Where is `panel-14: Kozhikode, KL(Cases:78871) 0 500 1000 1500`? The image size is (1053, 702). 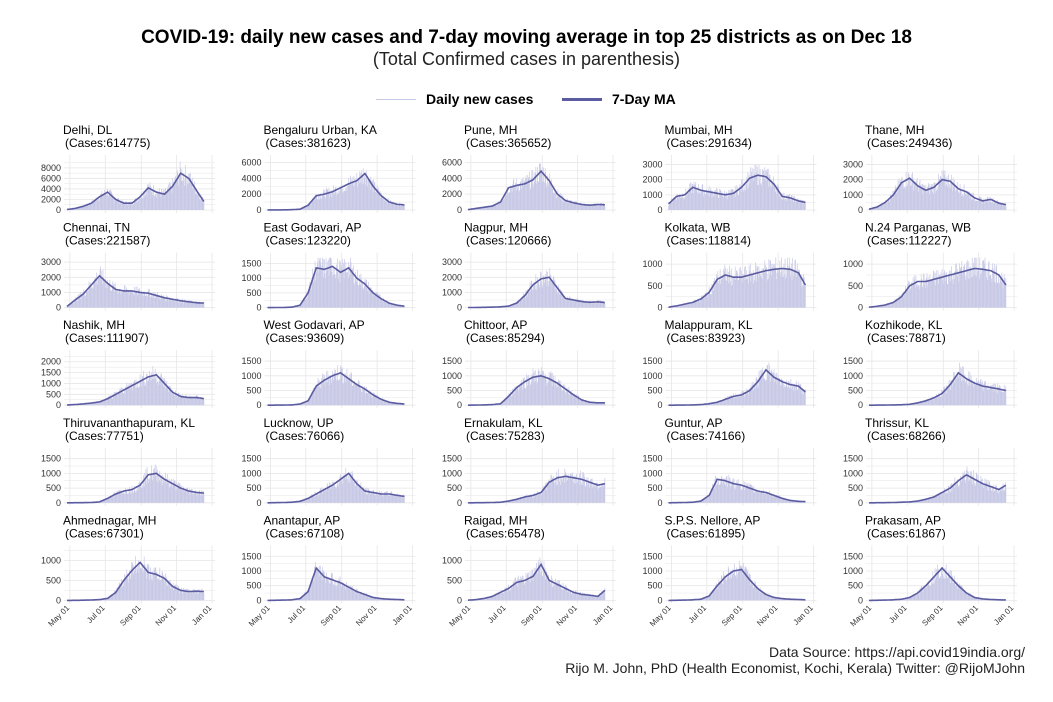
panel-14: Kozhikode, KL(Cases:78871) 0 500 1000 1500 is located at coordinates (930, 364).